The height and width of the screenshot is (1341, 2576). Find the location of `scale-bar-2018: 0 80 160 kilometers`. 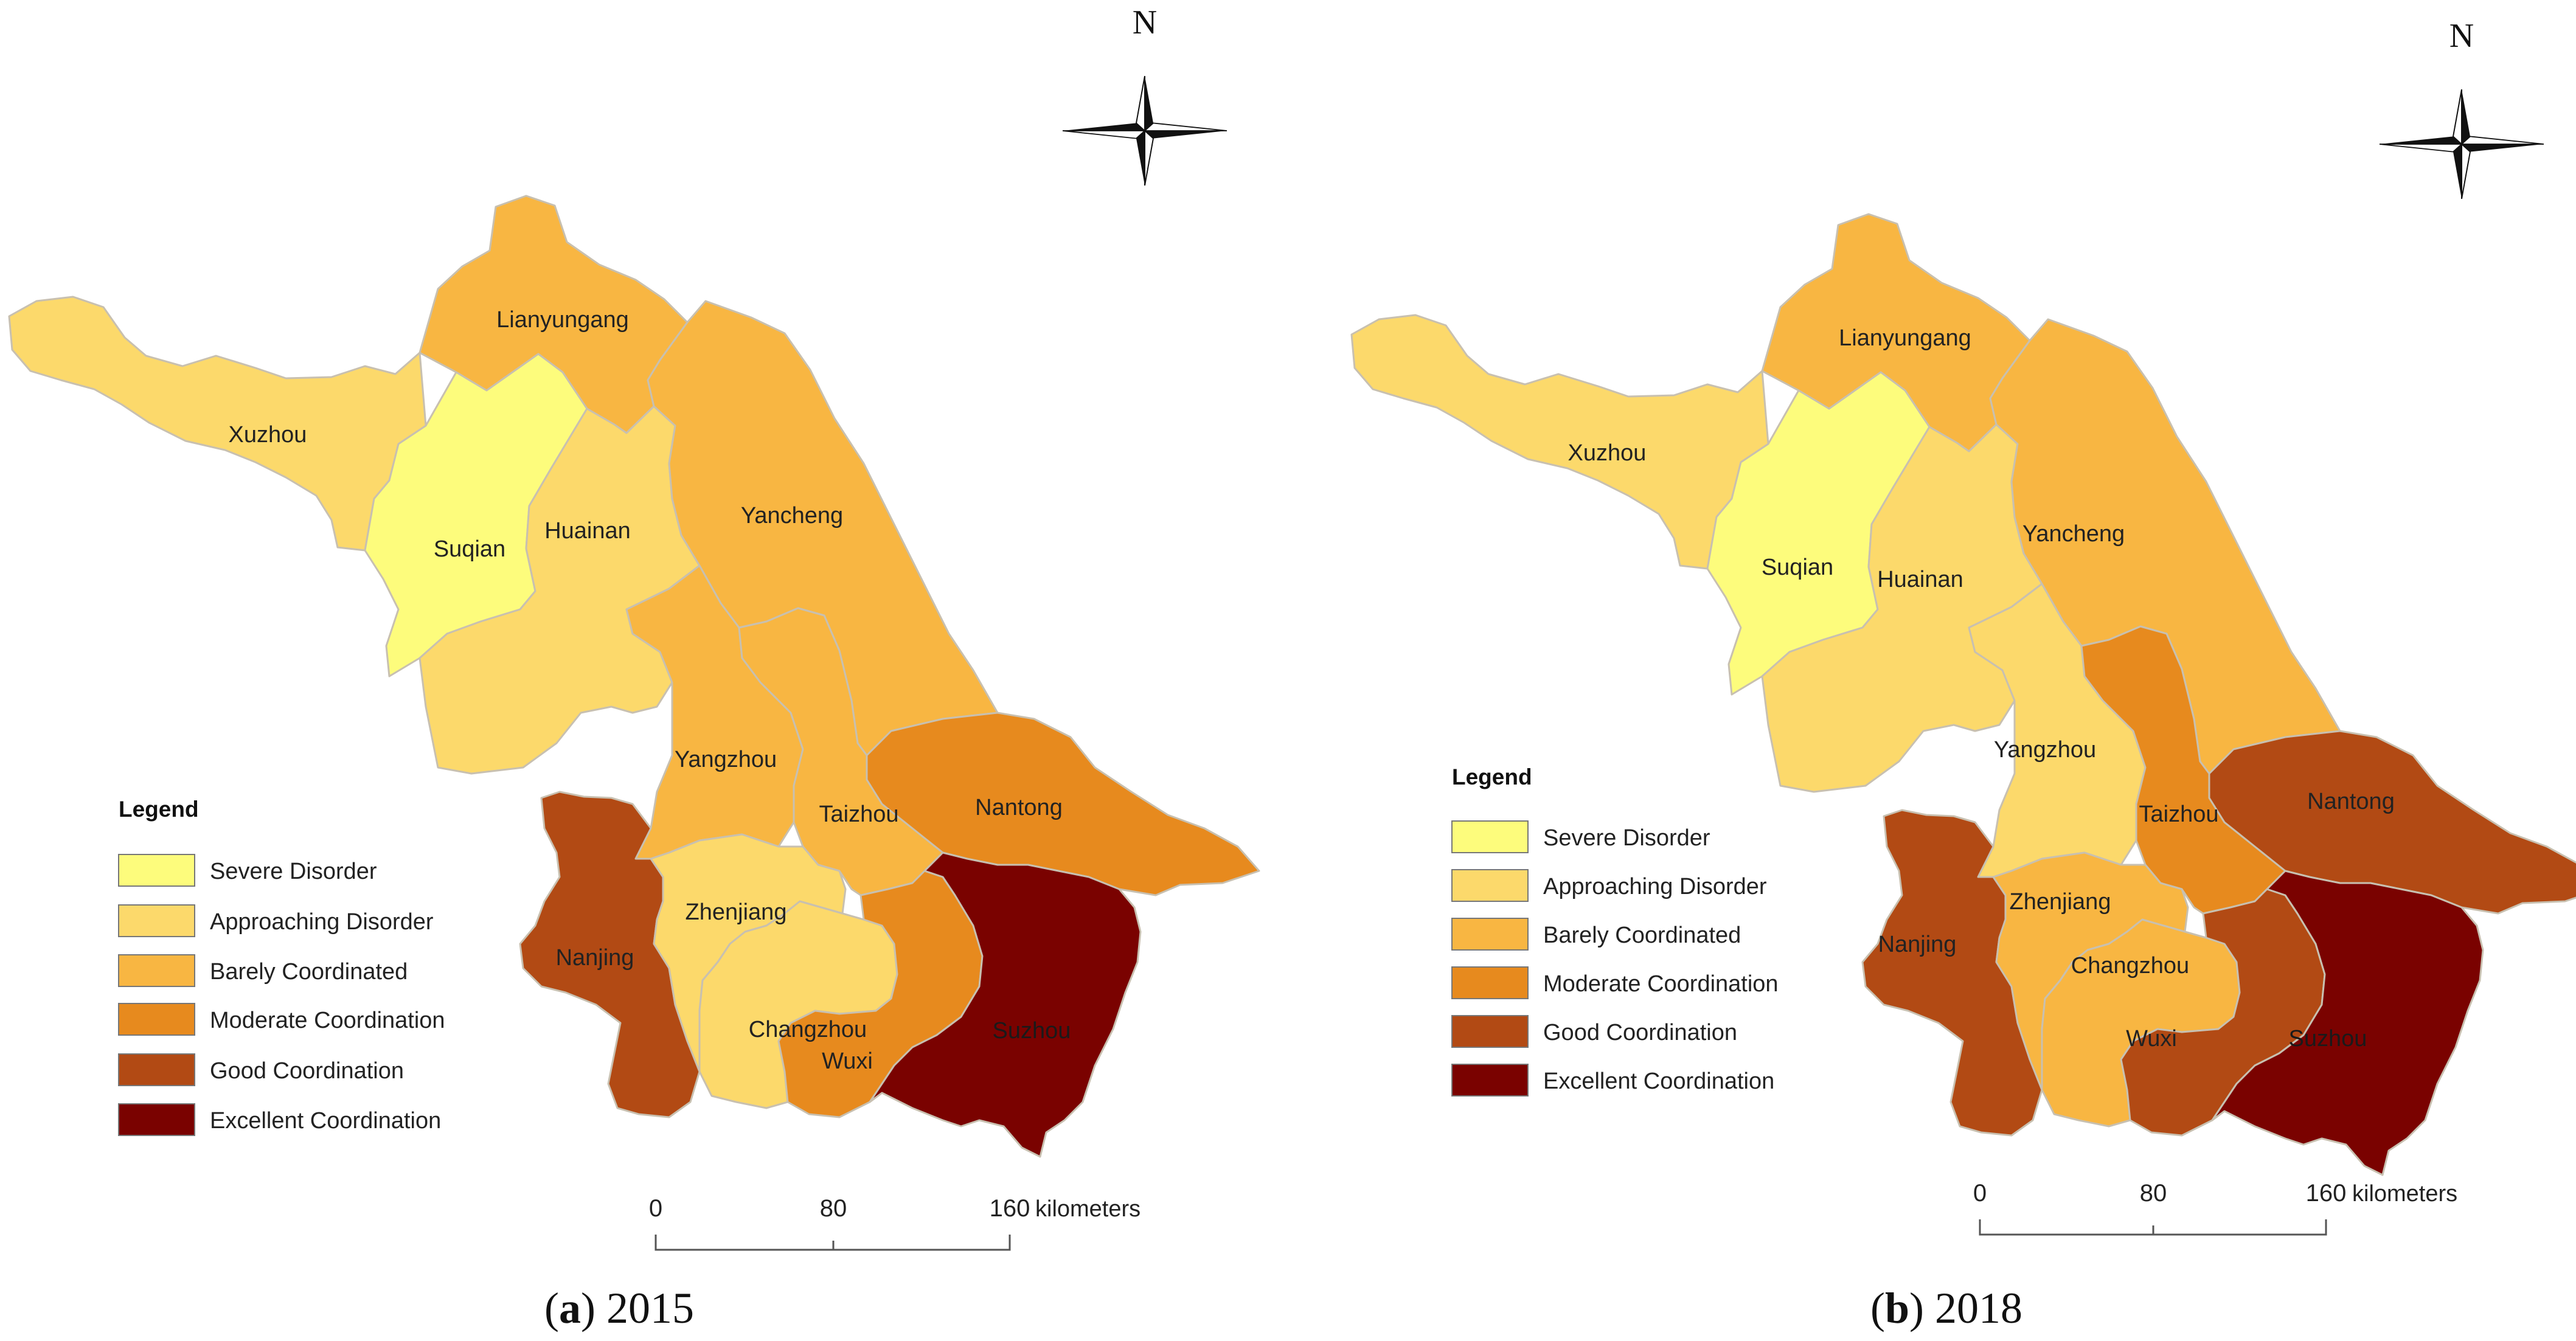

scale-bar-2018: 0 80 160 kilometers is located at coordinates (2215, 1208).